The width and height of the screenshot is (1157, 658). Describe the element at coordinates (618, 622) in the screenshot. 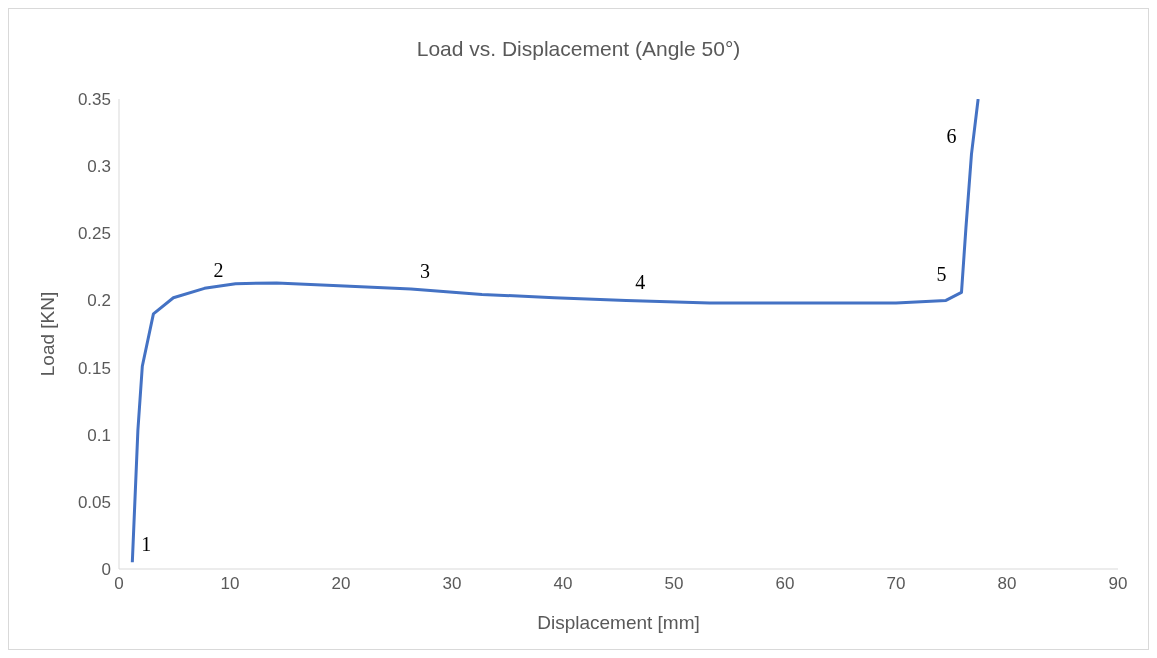

I see `x-axis-title: Displacement [mm]` at that location.